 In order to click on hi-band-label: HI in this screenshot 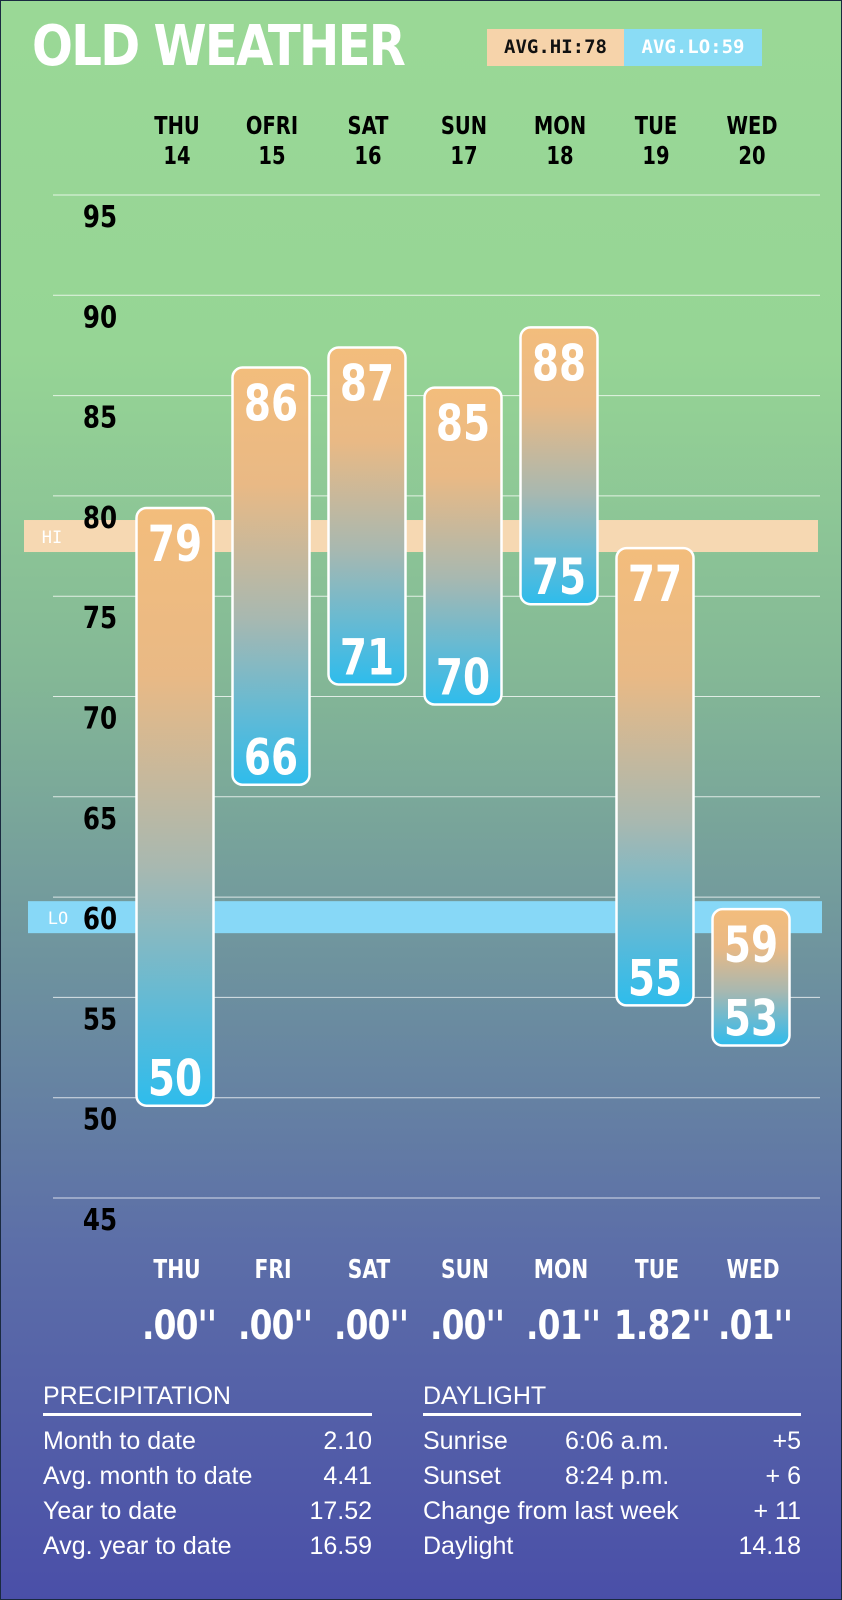, I will do `click(52, 538)`.